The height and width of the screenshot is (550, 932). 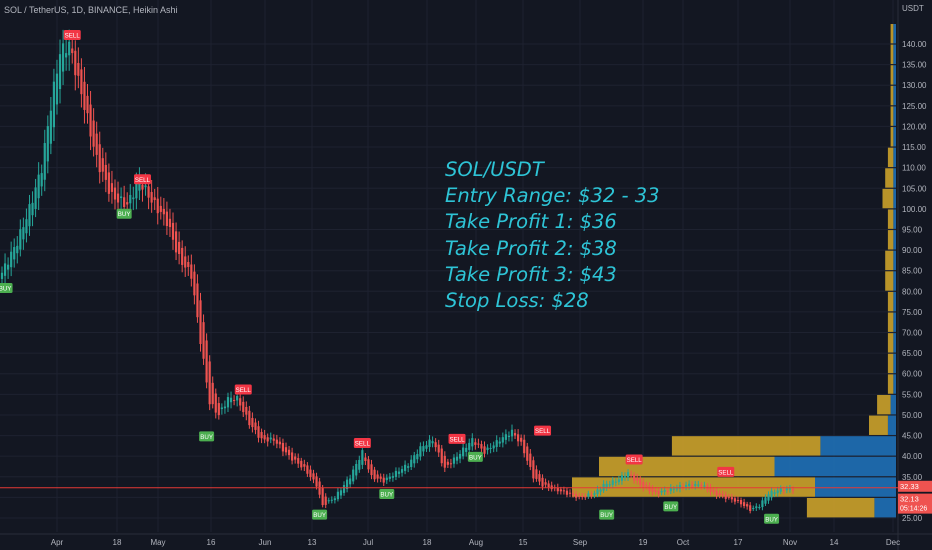 I want to click on price-tick-label: 35.00, so click(x=912, y=477).